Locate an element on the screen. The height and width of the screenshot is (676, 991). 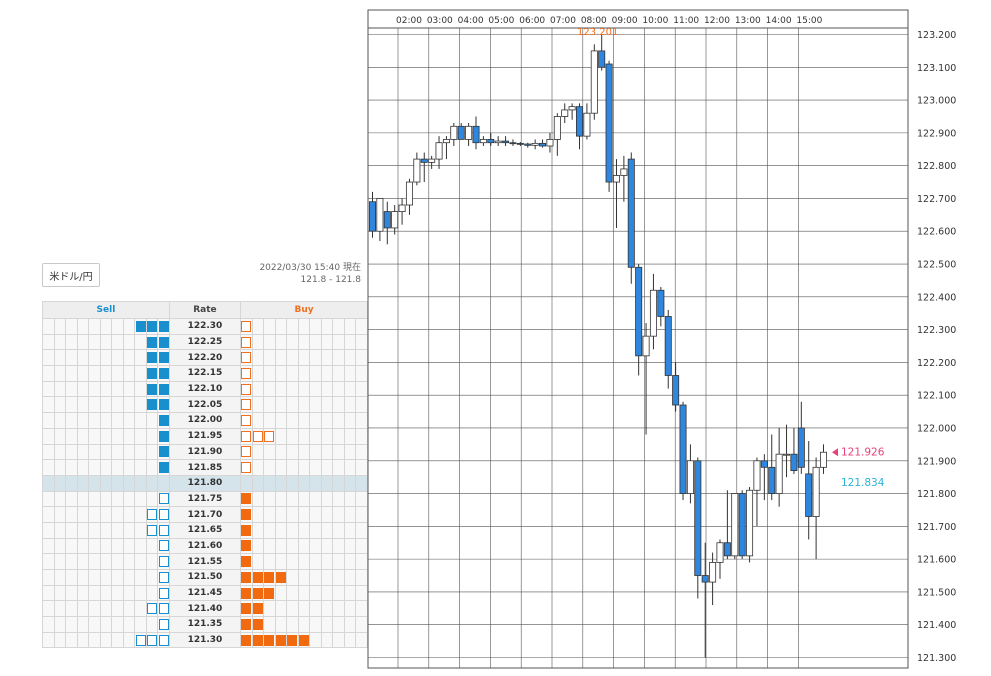
order-book-row: 122.25 is located at coordinates (205, 342).